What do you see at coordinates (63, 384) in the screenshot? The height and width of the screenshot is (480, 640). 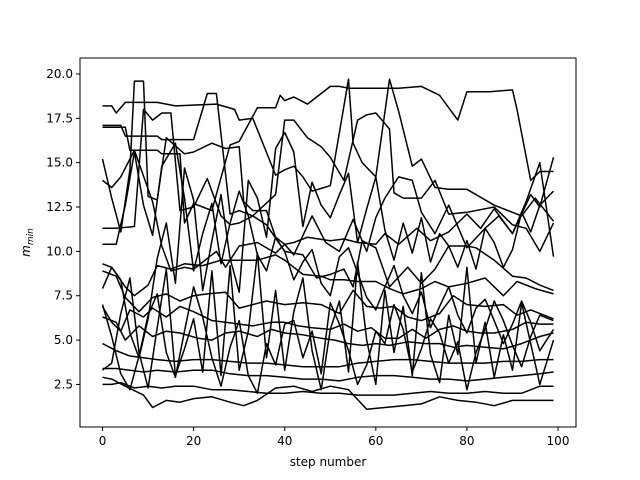 I see `y-tick-label: 2.5` at bounding box center [63, 384].